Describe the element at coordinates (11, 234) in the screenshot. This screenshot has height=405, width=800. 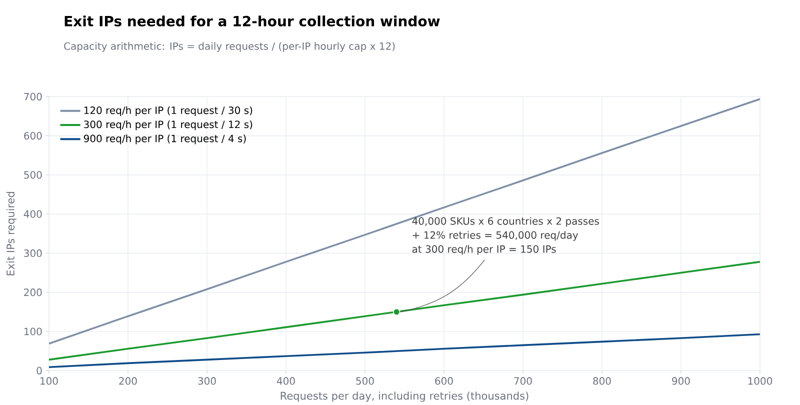
I see `y-axis-title: Exit IPs required` at that location.